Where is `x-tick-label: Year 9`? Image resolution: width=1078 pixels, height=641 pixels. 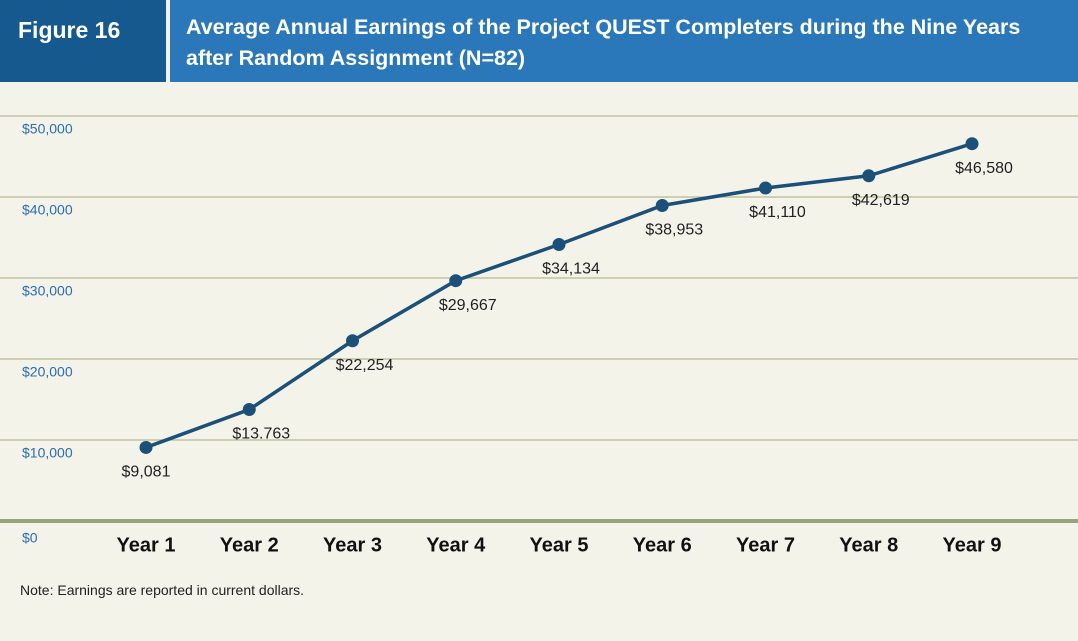
x-tick-label: Year 9 is located at coordinates (972, 545).